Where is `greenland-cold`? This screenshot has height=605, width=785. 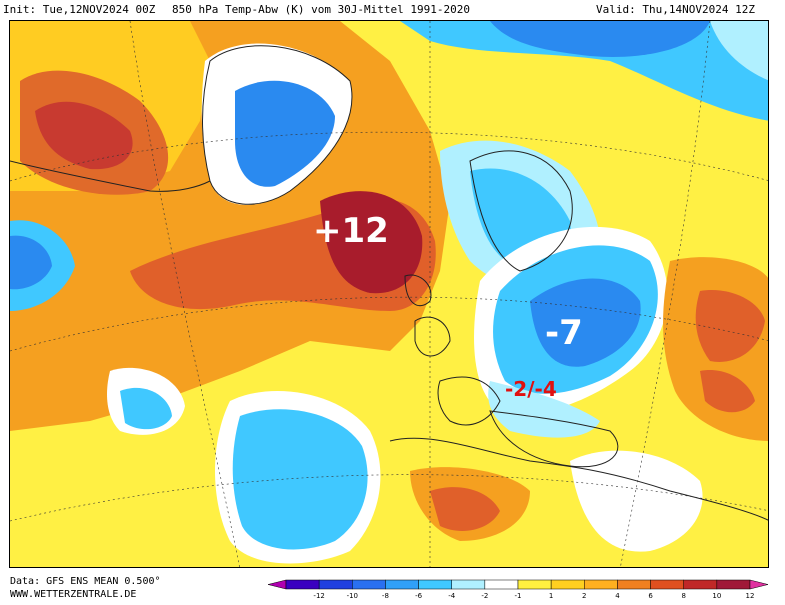
greenland-cold is located at coordinates (285, 133).